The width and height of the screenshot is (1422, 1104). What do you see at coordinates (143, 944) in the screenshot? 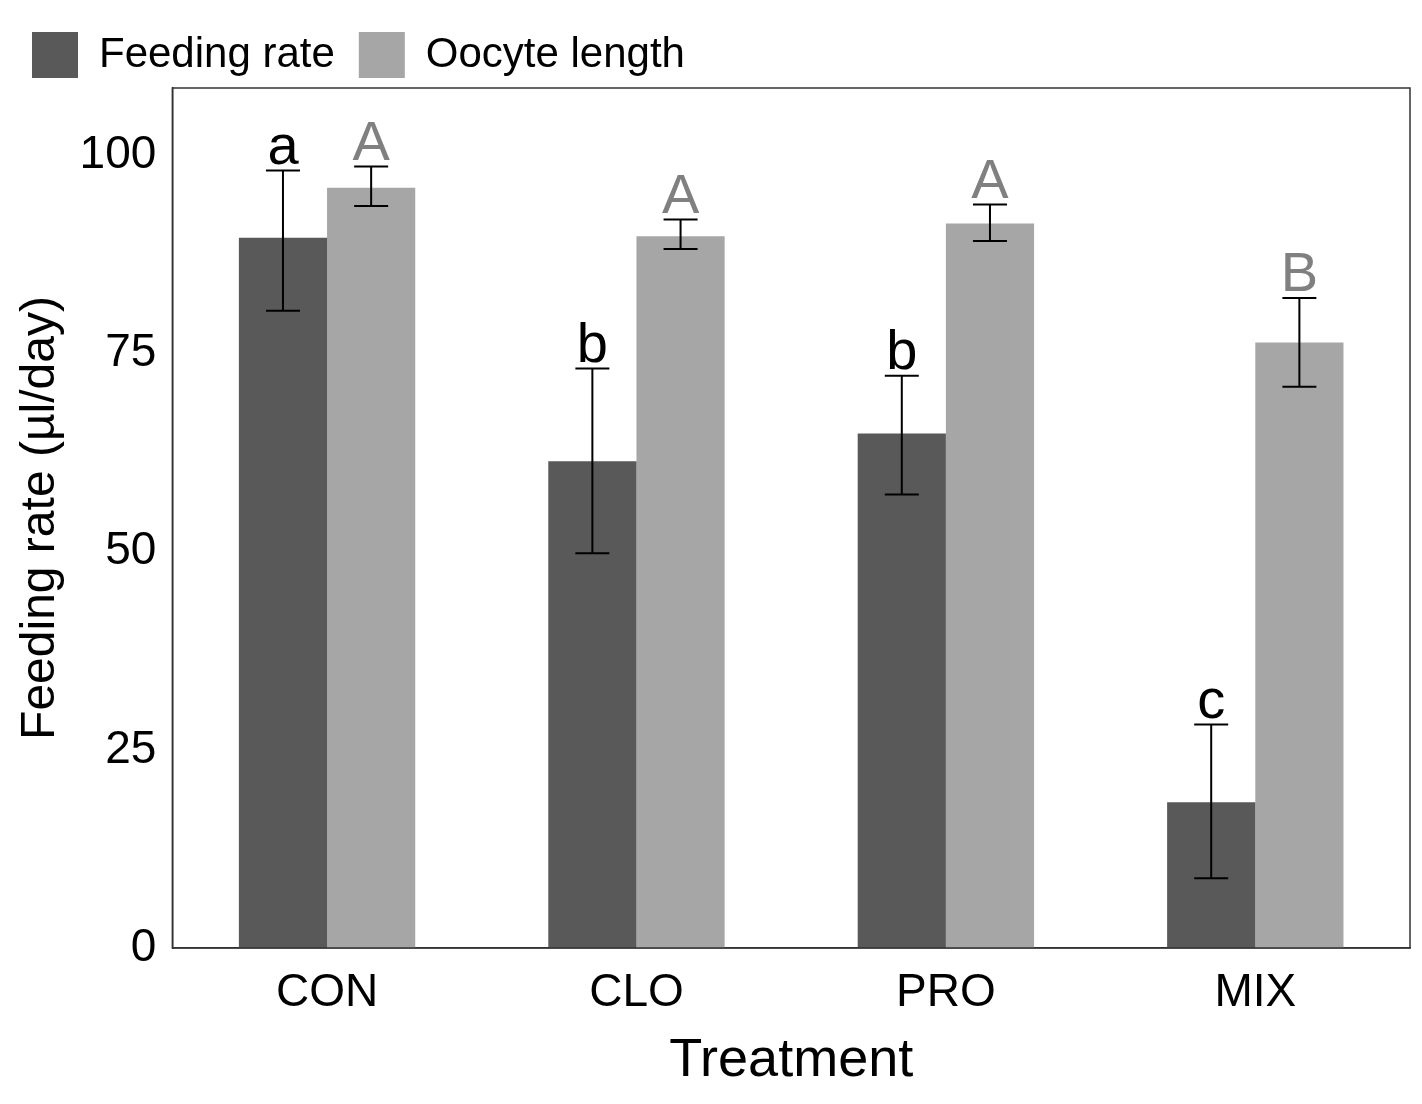
I see `y-tick-label: 0` at bounding box center [143, 944].